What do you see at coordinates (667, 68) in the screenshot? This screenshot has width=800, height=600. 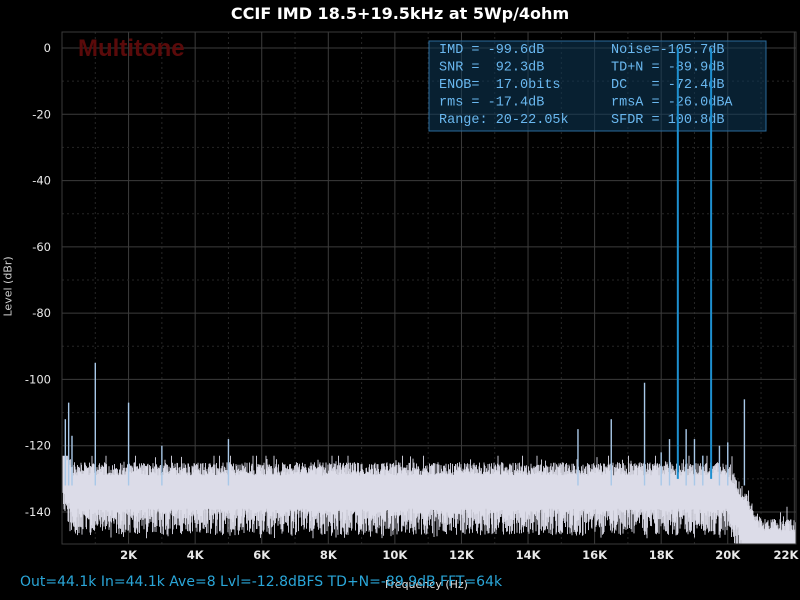 I see `readout-value: TD+N = -89.9dB` at bounding box center [667, 68].